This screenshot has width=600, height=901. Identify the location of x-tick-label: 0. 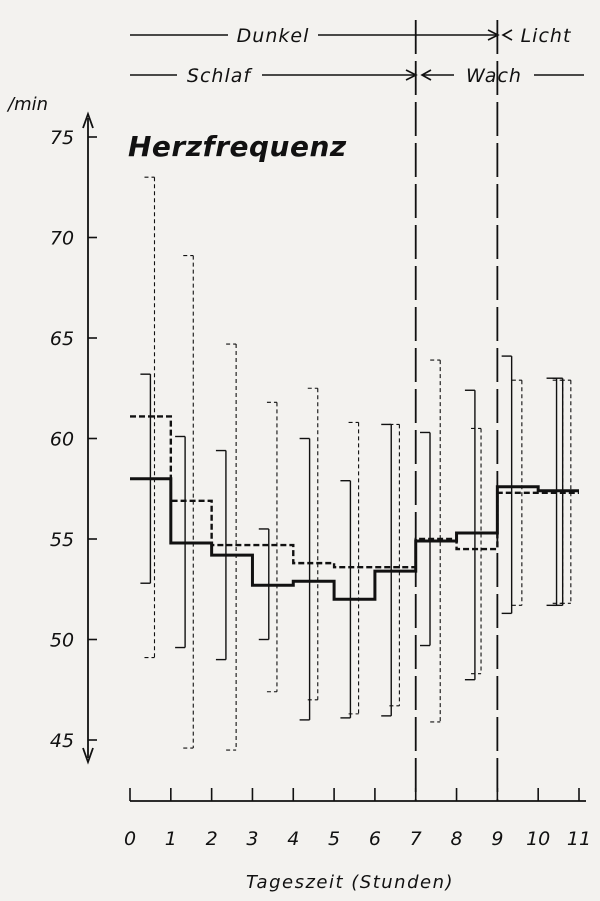
(130, 839).